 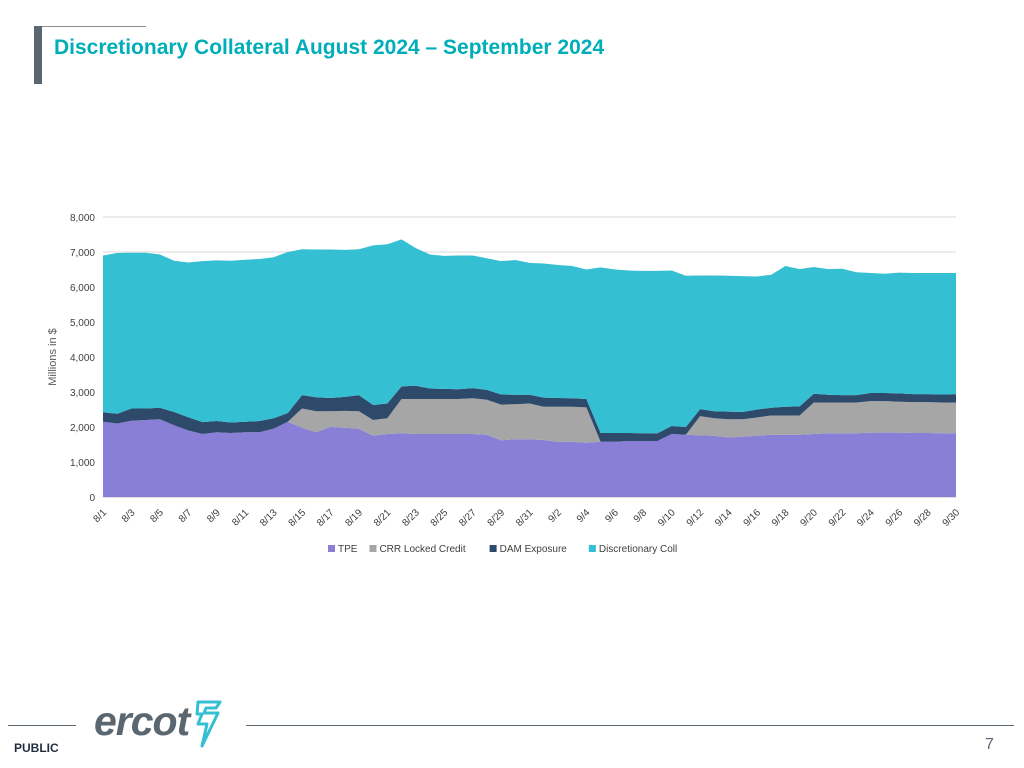 I want to click on x-tick-label: 9/8, so click(x=641, y=516).